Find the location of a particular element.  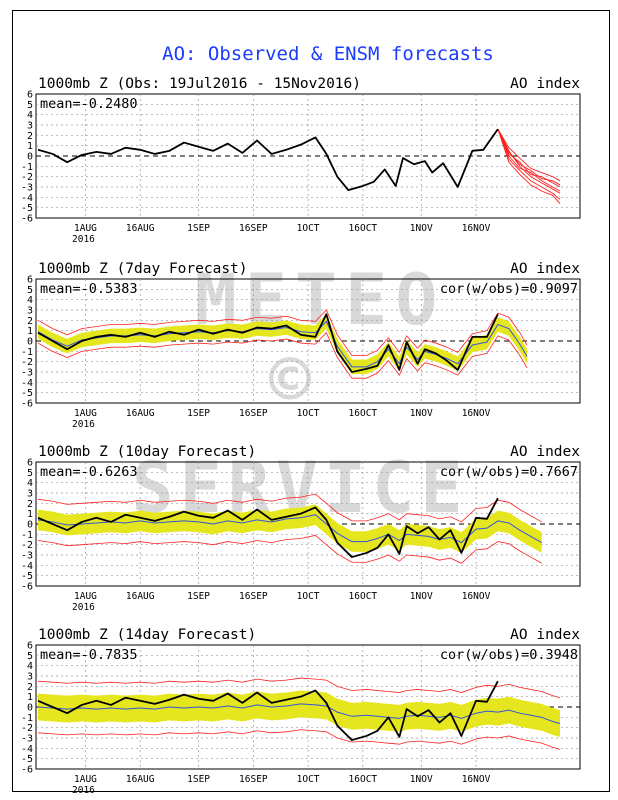

panel-title: 1000mb Z (Obs: 19Jul2016 - 15Nov2016) is located at coordinates (199, 84).